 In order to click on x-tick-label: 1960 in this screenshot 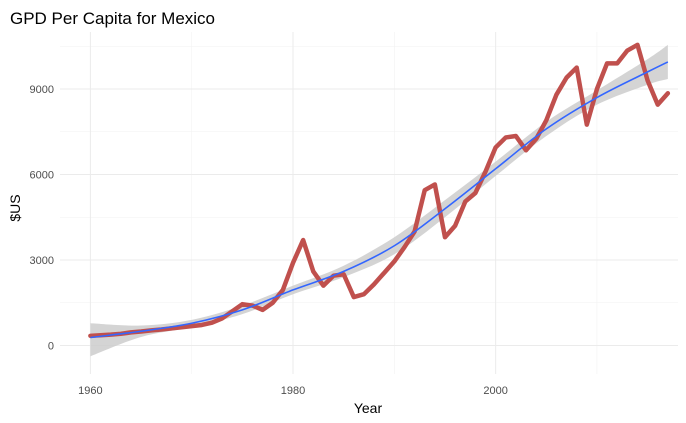, I will do `click(90, 391)`.